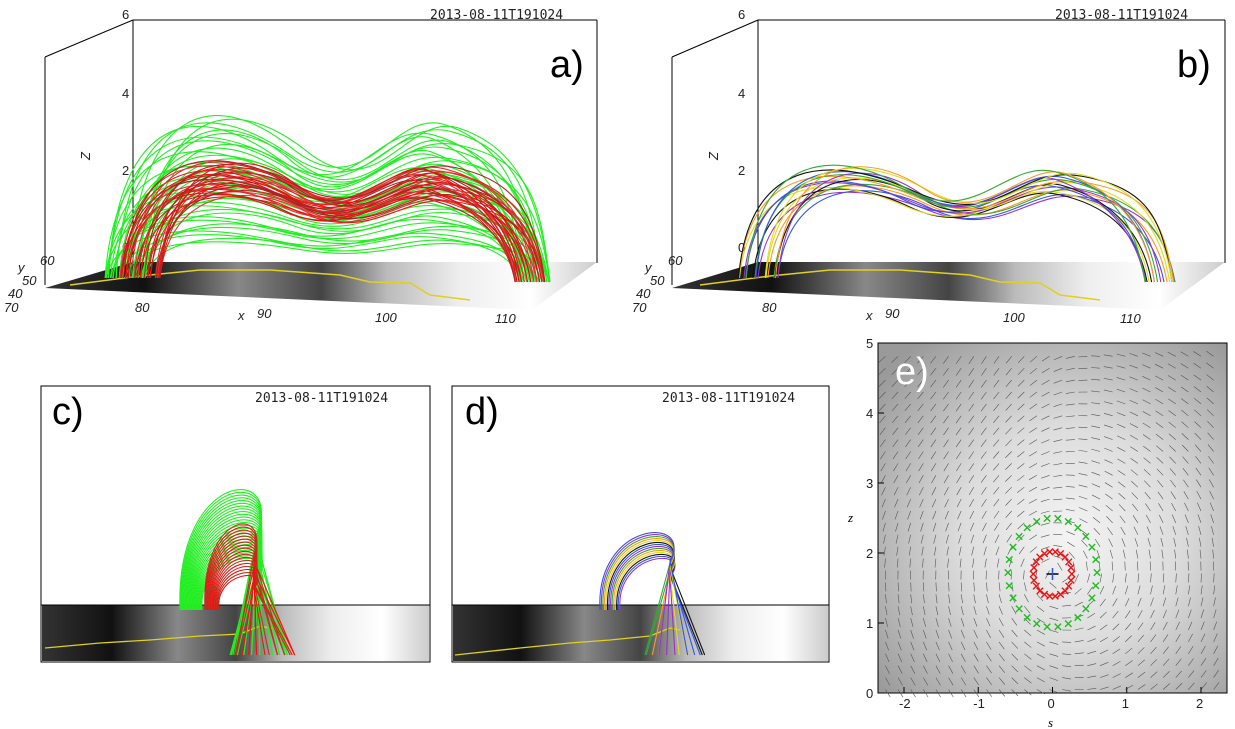 Image resolution: width=1235 pixels, height=729 pixels. What do you see at coordinates (1052, 518) in the screenshot?
I see `panel-e-plot-area` at bounding box center [1052, 518].